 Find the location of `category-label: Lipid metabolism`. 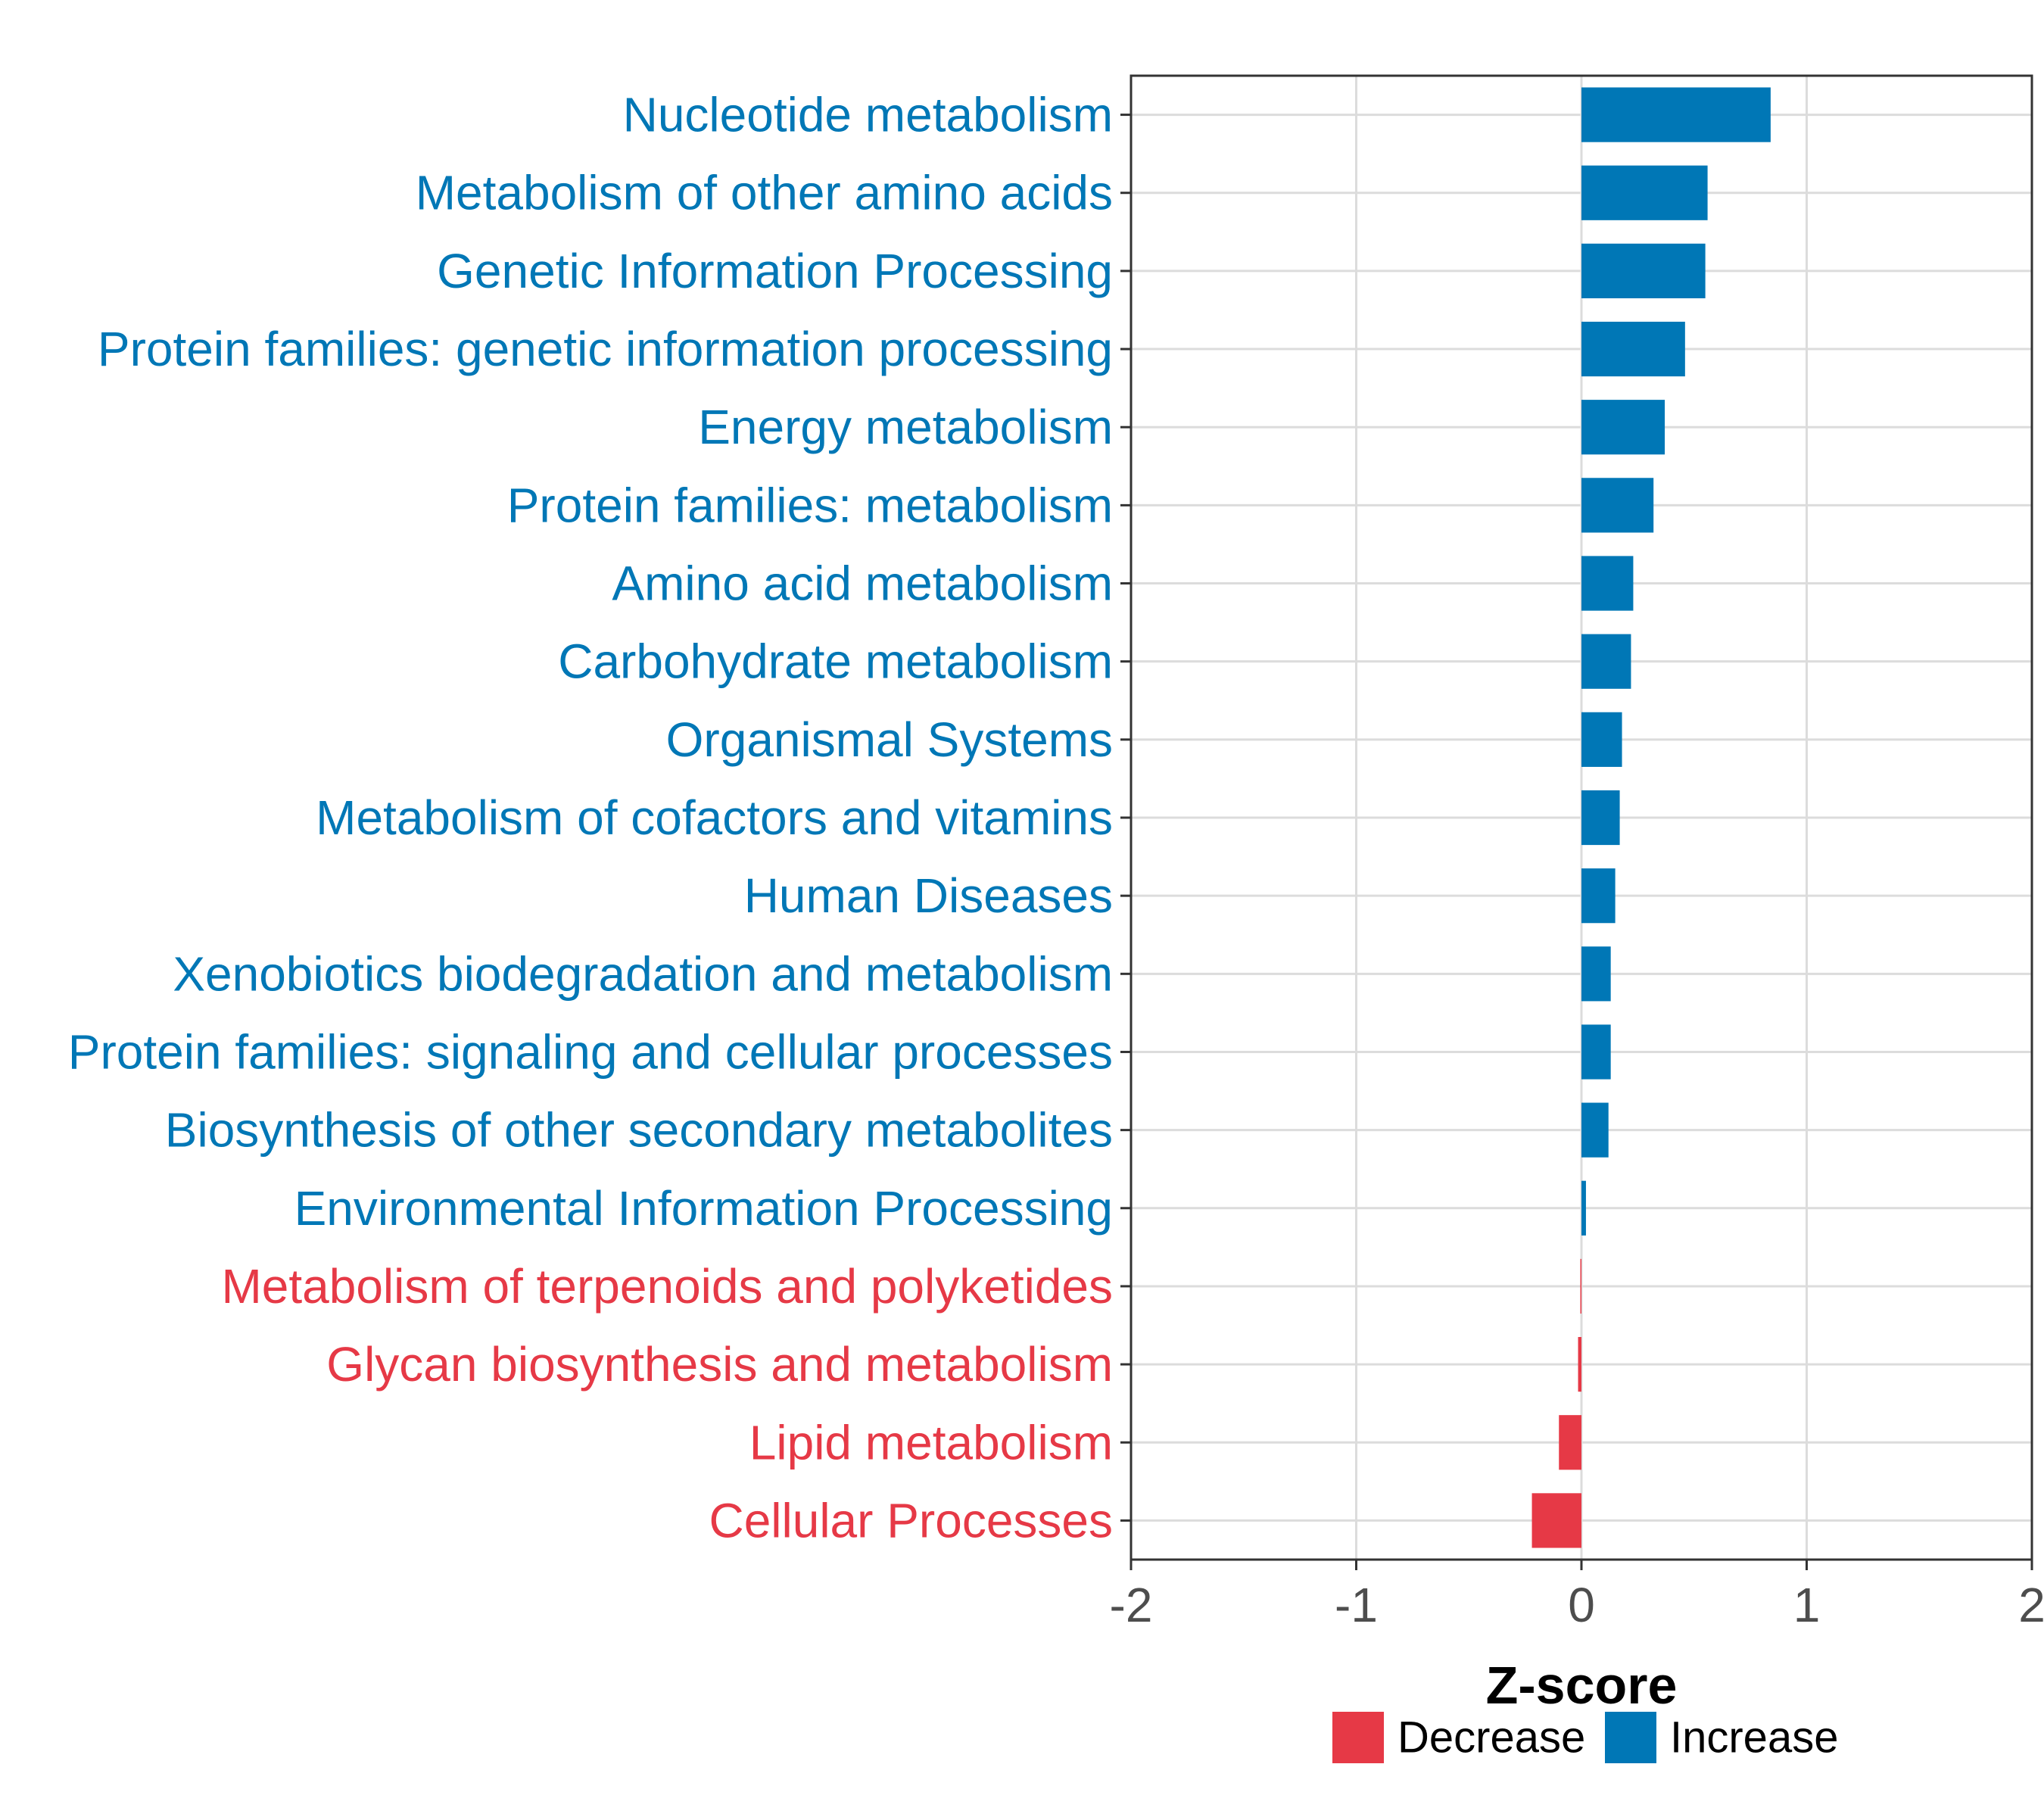

category-label: Lipid metabolism is located at coordinates (931, 1442).